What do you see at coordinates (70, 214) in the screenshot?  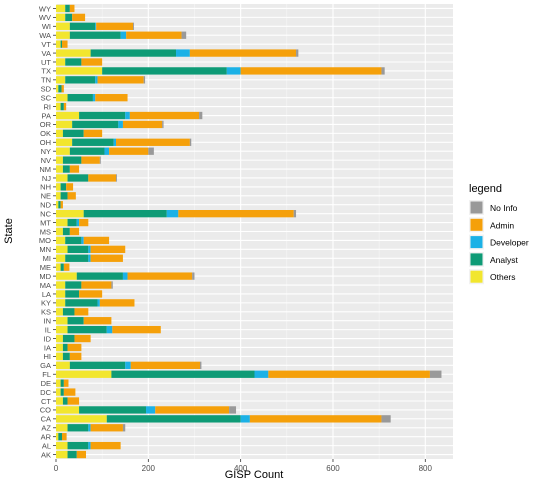 I see `bar-NC-others` at bounding box center [70, 214].